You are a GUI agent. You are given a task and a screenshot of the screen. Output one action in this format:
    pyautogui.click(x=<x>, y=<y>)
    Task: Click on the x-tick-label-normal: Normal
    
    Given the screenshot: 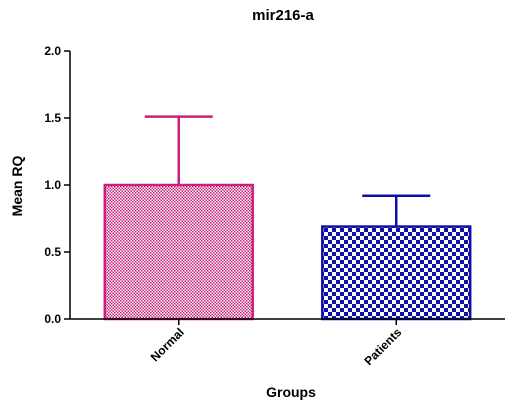 What is the action you would take?
    pyautogui.click(x=167, y=344)
    